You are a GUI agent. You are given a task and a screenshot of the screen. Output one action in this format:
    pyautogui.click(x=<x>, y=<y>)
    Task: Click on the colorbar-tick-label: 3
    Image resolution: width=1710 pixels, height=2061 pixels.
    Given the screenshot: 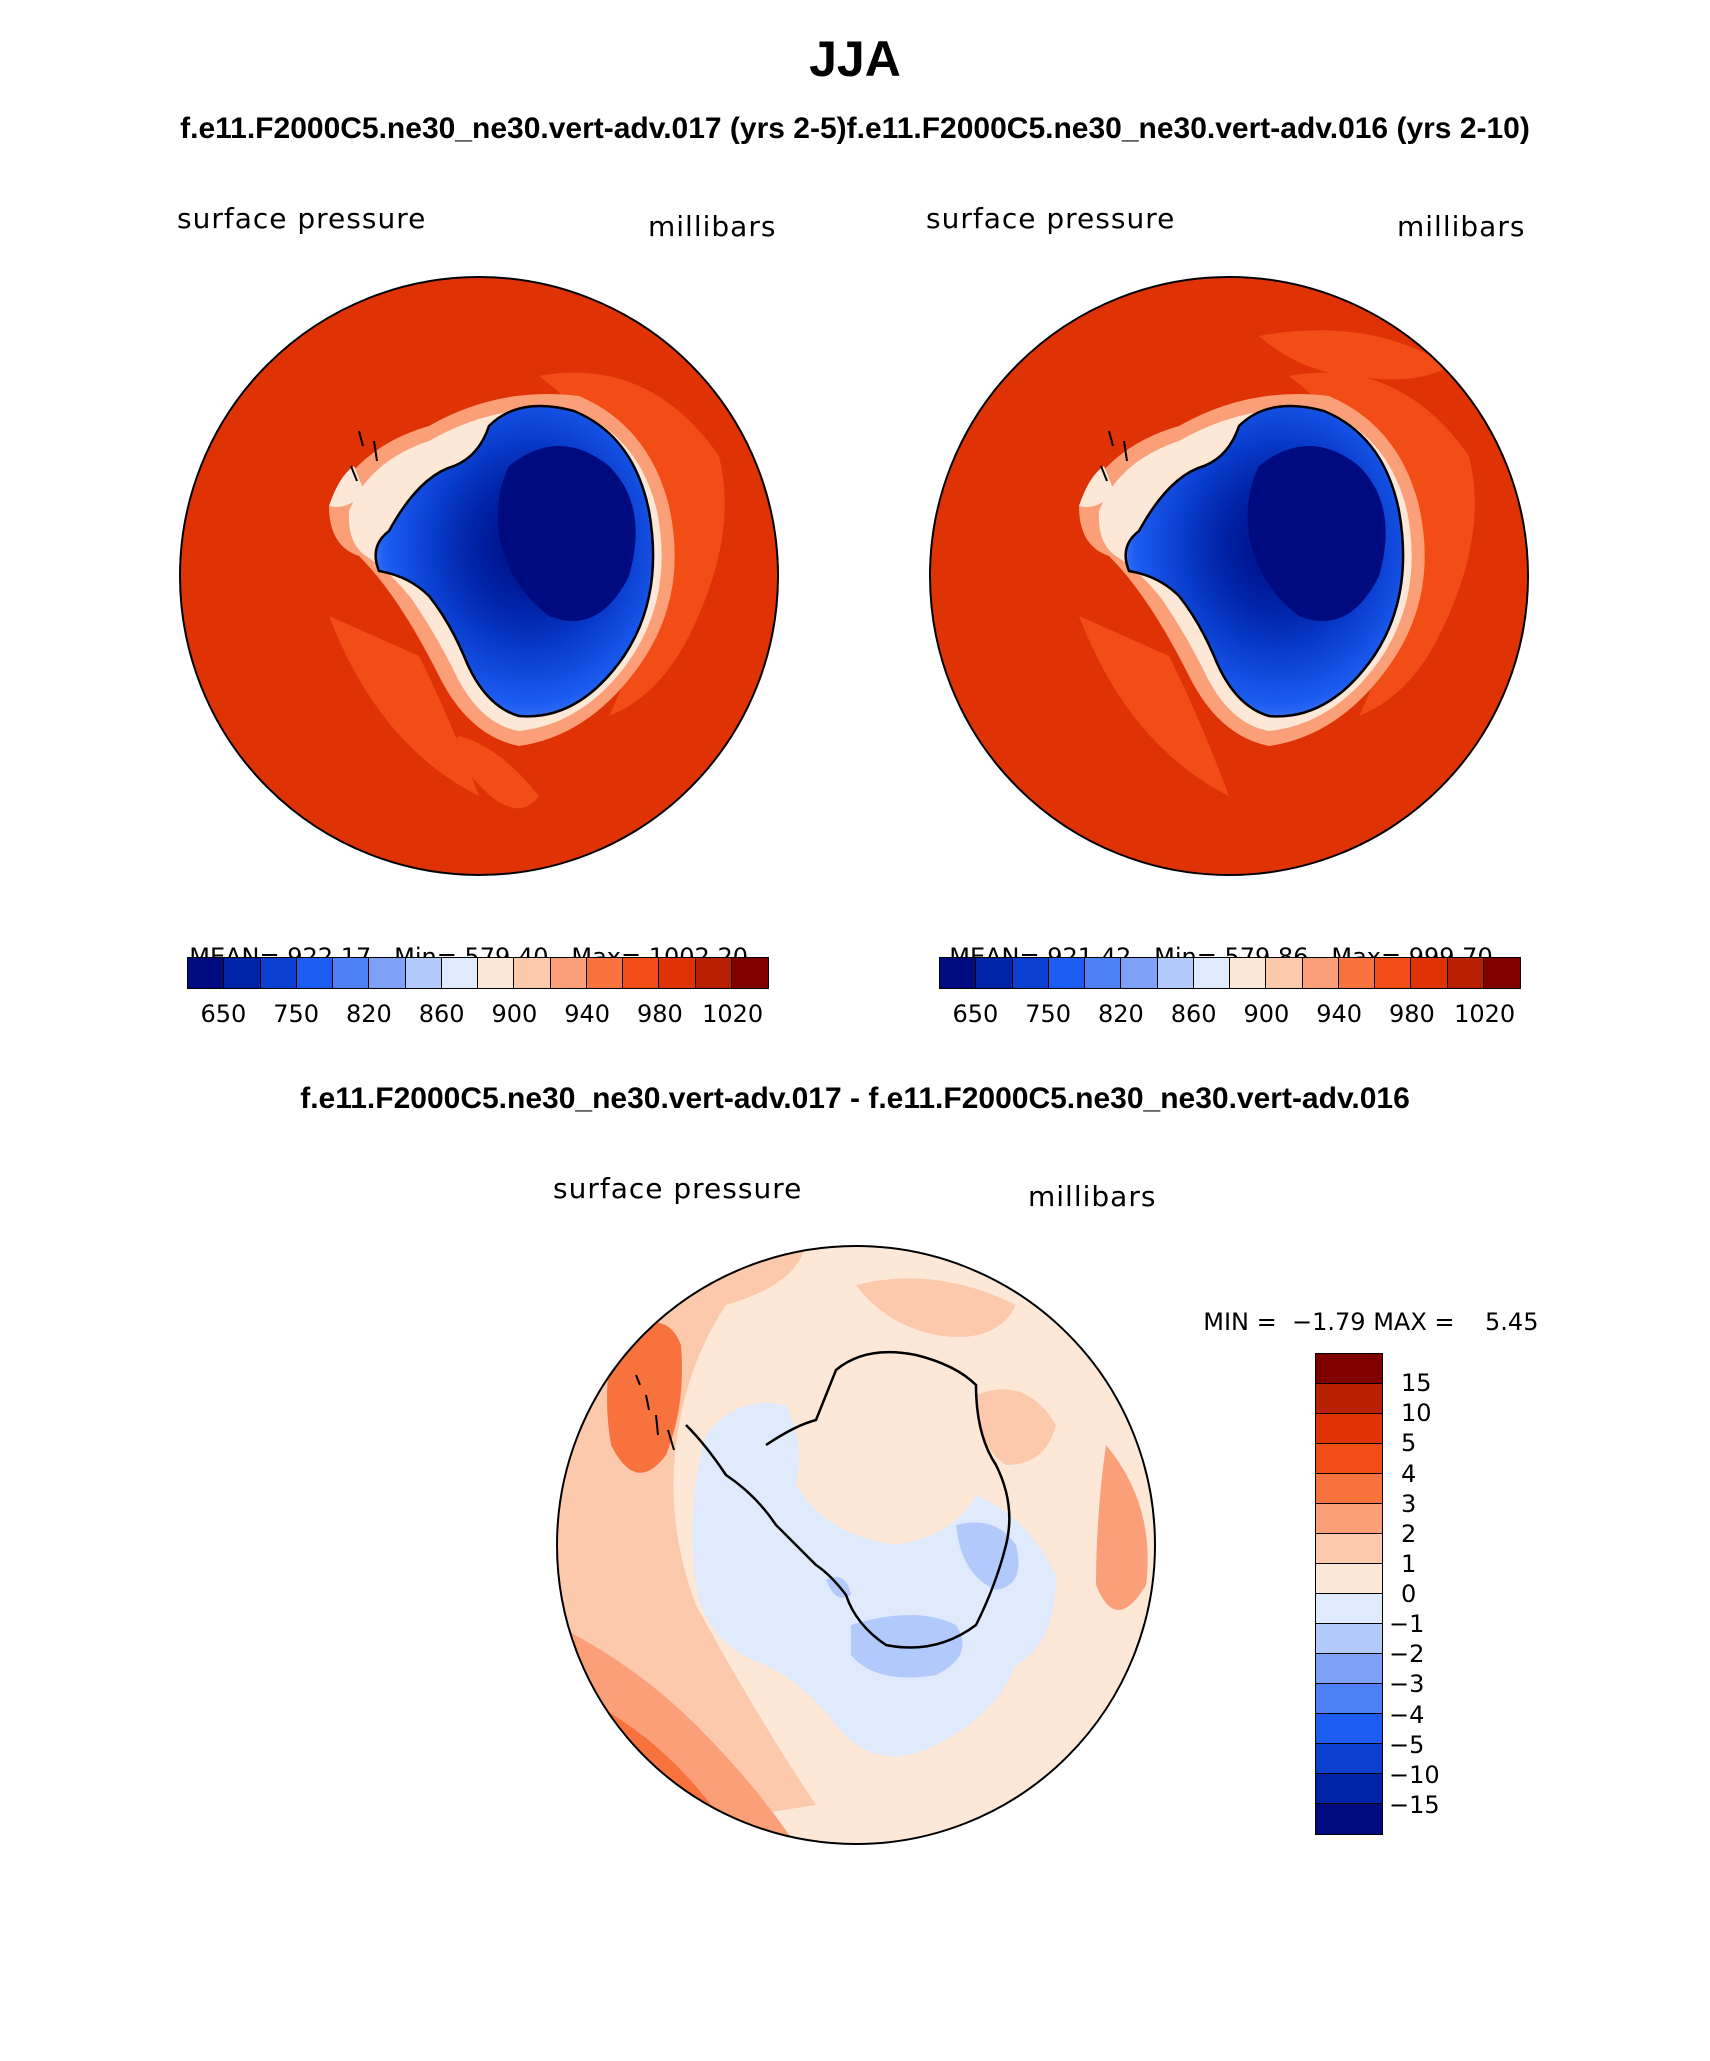 What is the action you would take?
    pyautogui.click(x=1409, y=1503)
    